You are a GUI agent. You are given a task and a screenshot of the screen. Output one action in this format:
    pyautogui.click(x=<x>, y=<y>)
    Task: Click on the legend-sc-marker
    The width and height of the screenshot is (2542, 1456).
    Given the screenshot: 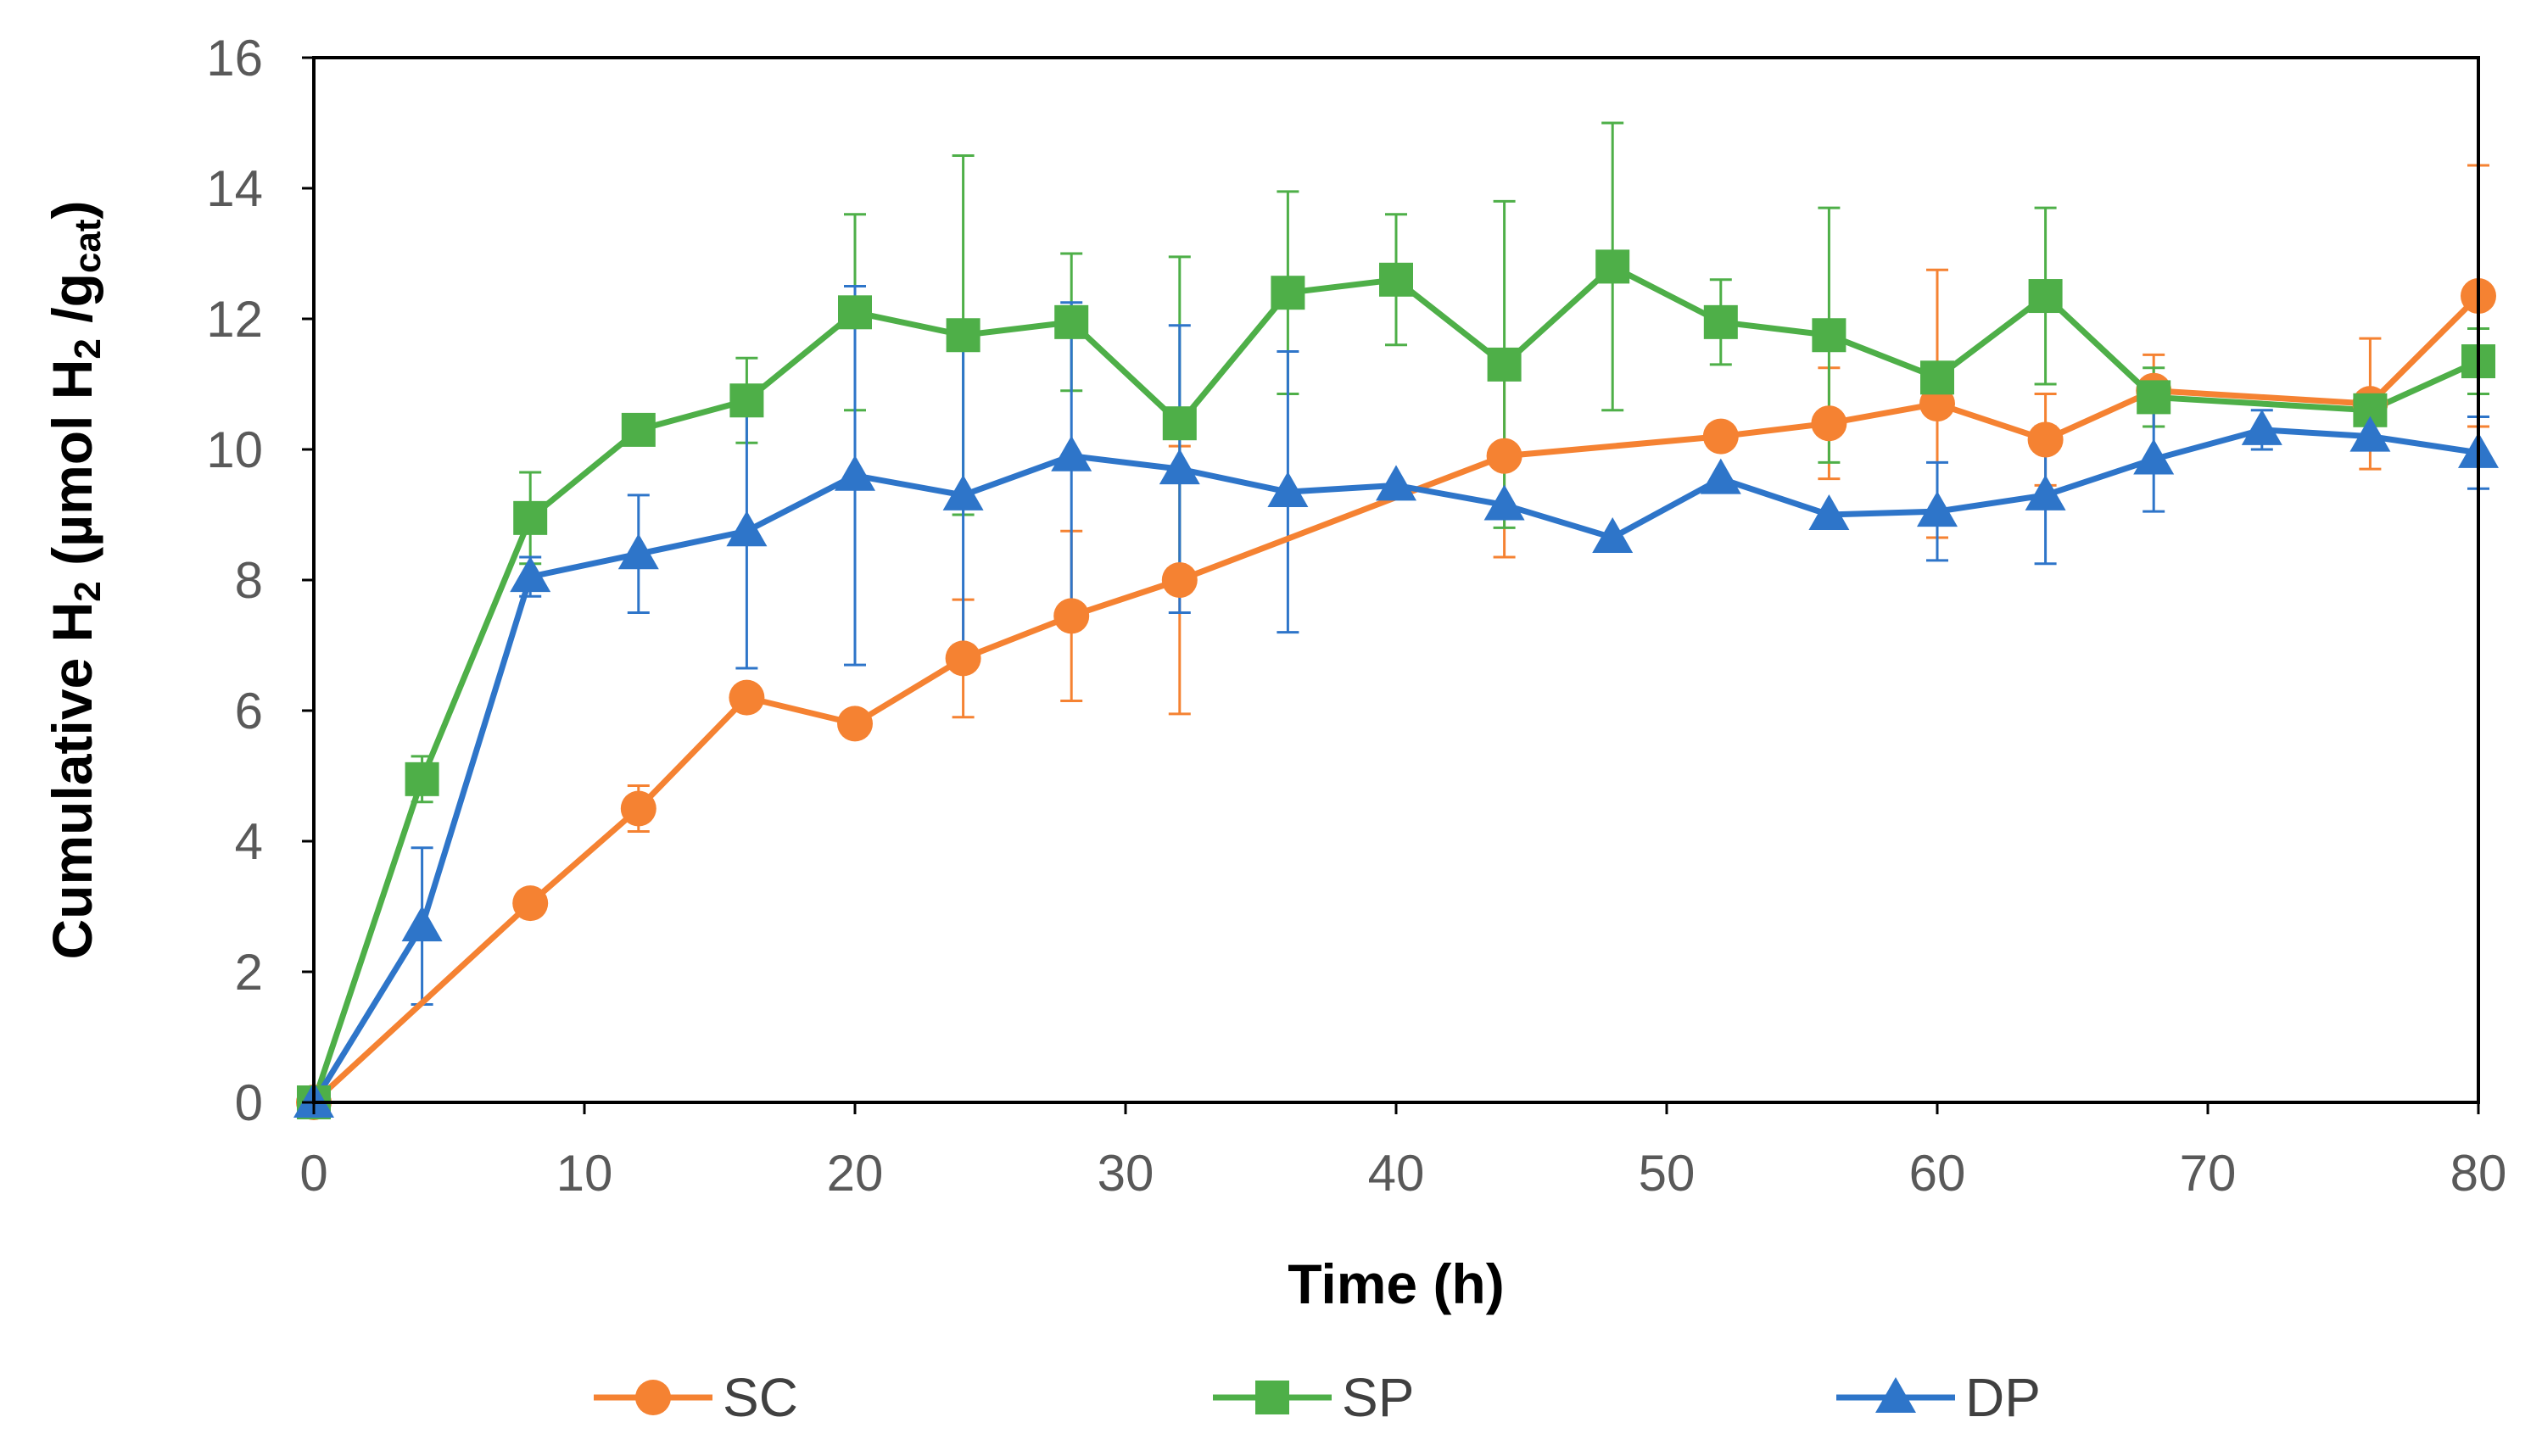 What is the action you would take?
    pyautogui.click(x=653, y=1397)
    